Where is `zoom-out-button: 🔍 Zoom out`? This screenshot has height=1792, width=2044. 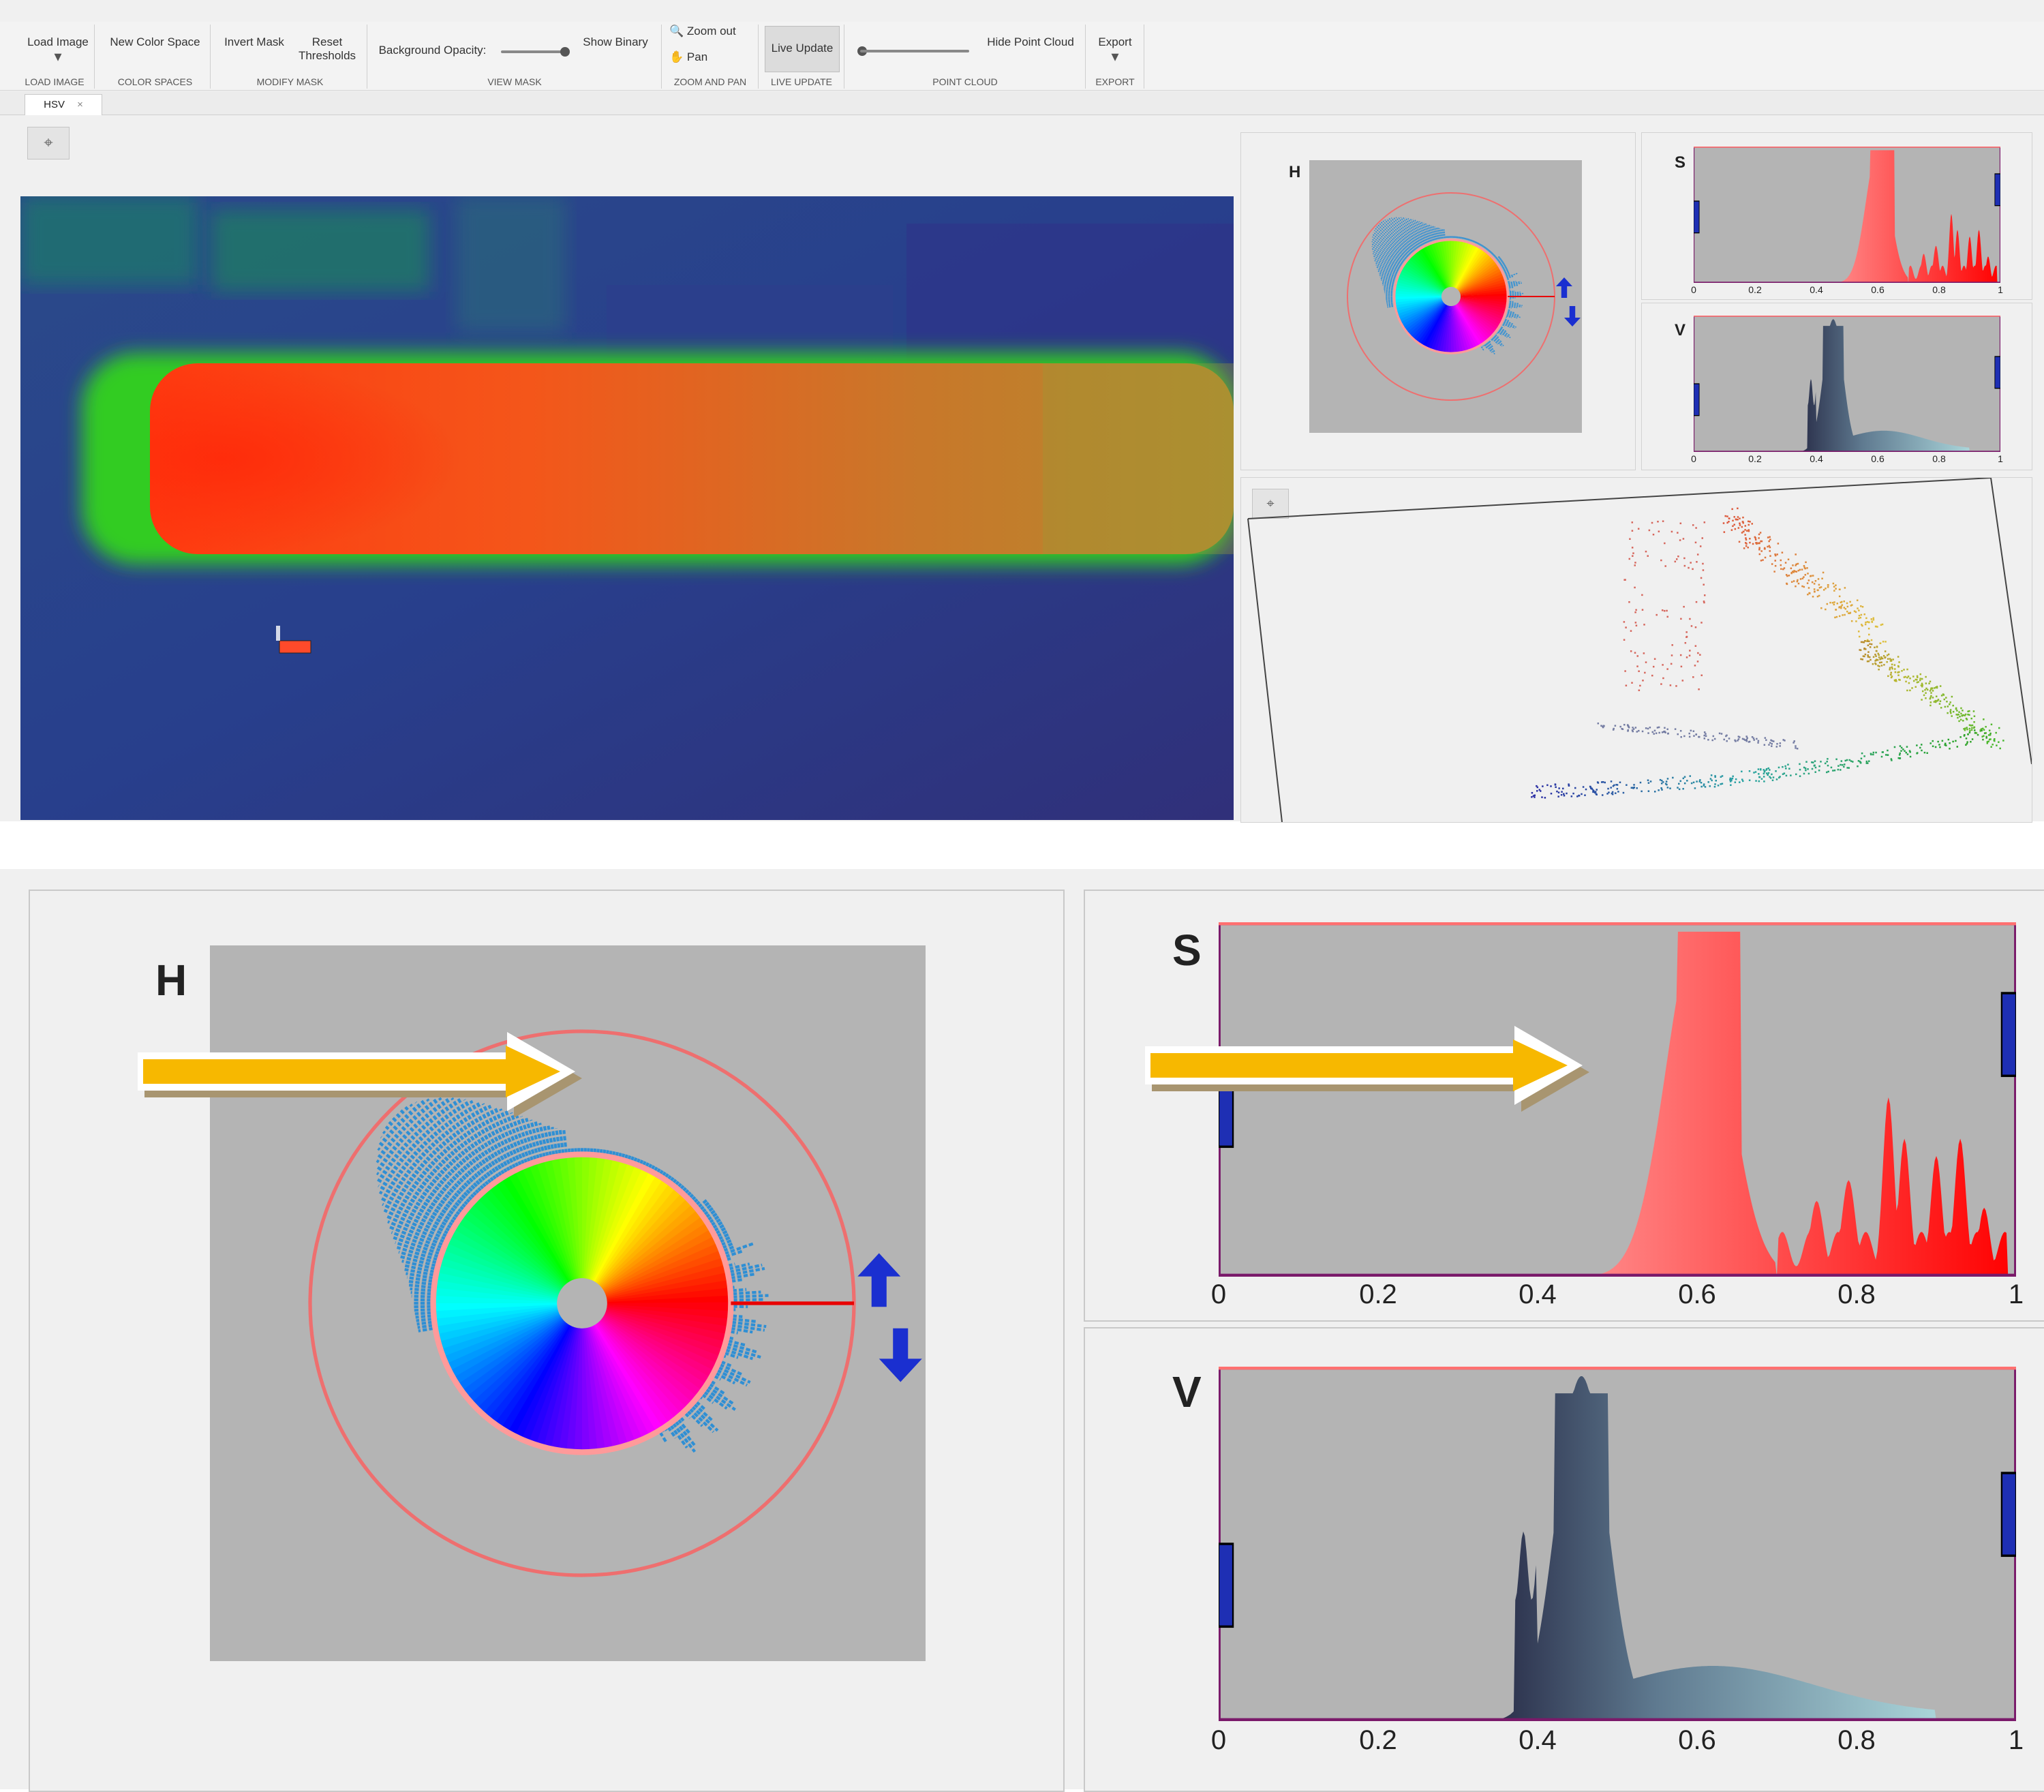 zoom-out-button: 🔍 Zoom out is located at coordinates (710, 31).